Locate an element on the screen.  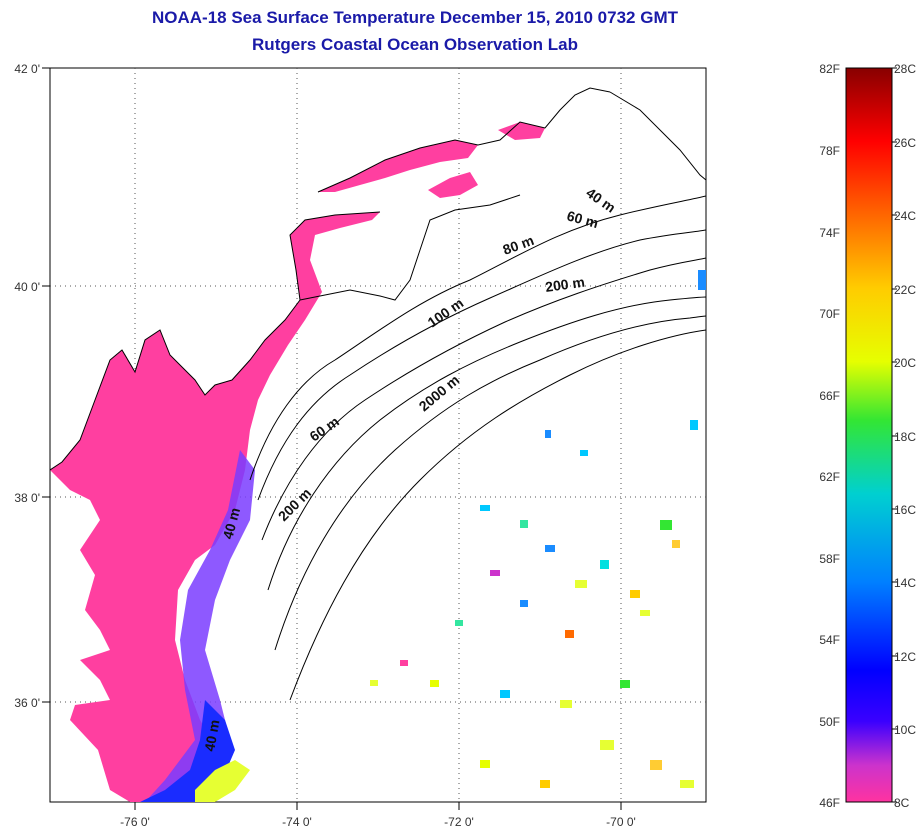
colorbar-f-label: 74F is located at coordinates (829, 233).